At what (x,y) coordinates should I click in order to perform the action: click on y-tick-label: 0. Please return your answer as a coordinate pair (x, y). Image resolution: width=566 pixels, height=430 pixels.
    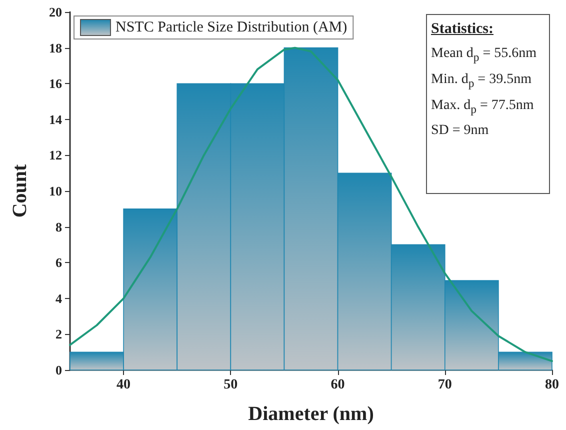
    Looking at the image, I should click on (59, 370).